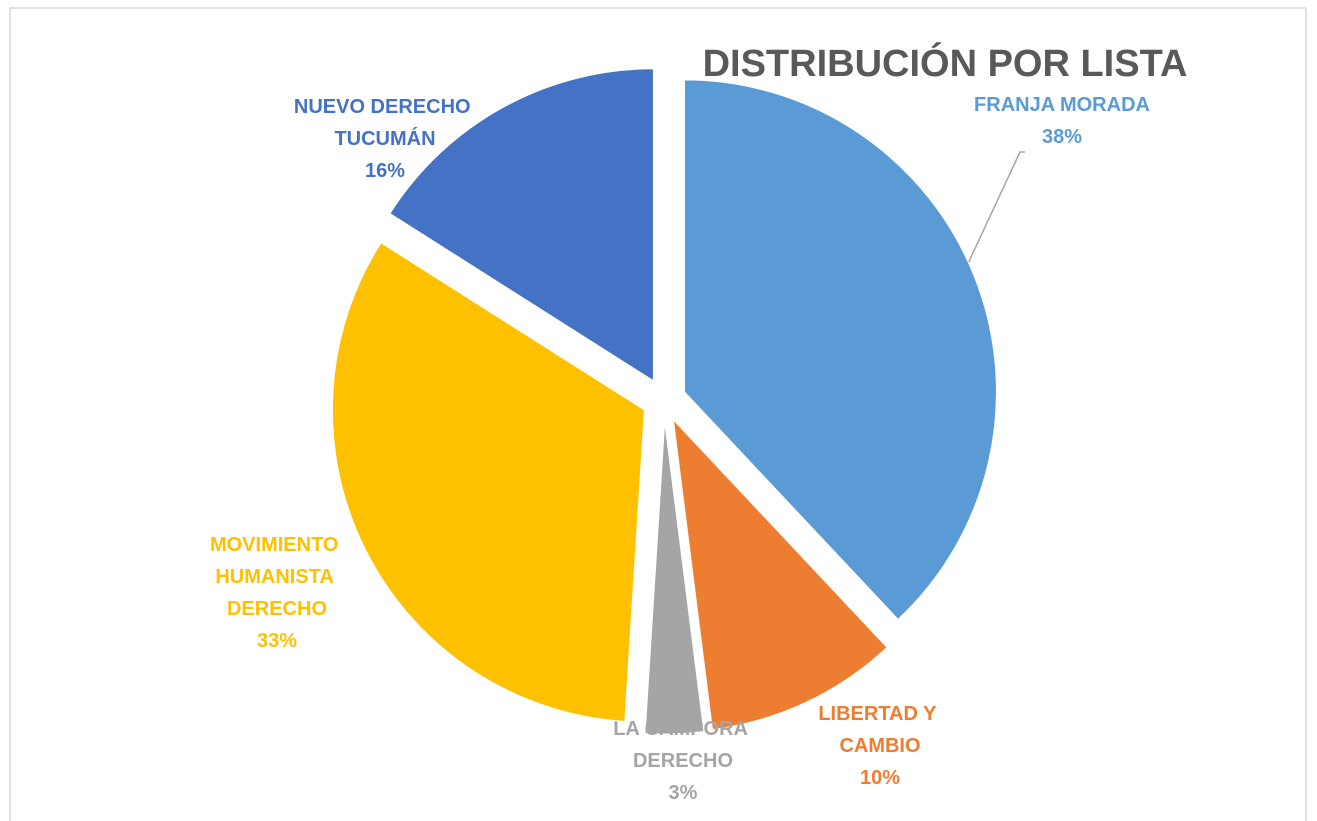  What do you see at coordinates (384, 138) in the screenshot?
I see `label-line: TUCUMÁN` at bounding box center [384, 138].